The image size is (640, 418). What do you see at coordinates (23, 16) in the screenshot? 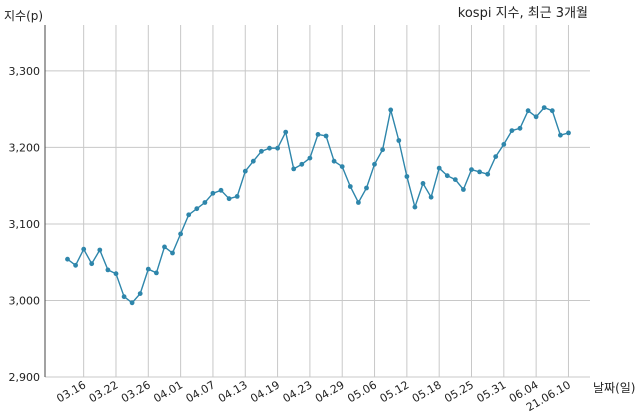
I see `y-axis-label: 지수(p)` at bounding box center [23, 16].